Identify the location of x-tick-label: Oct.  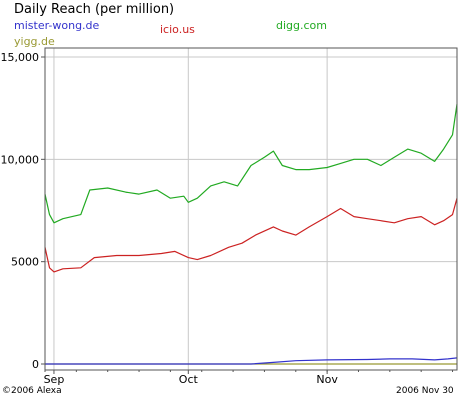
(189, 379).